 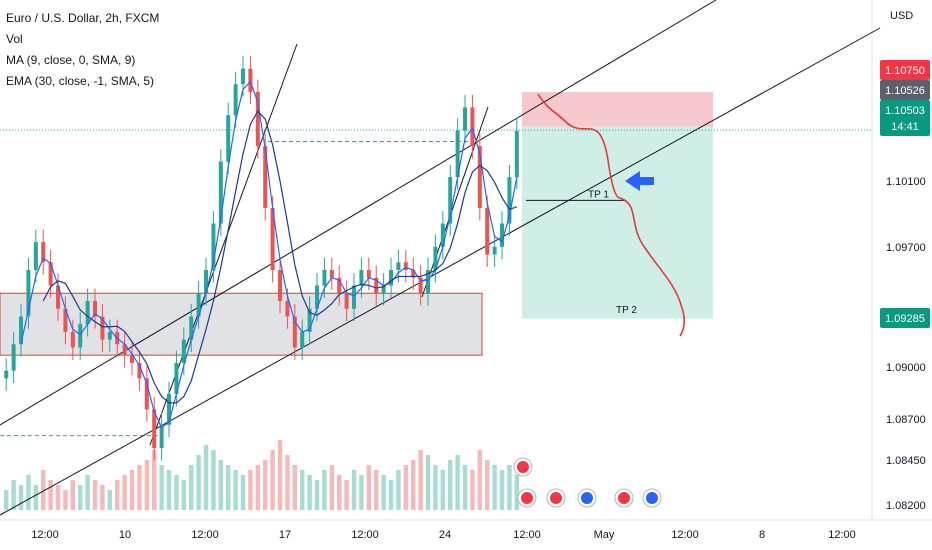 What do you see at coordinates (445, 535) in the screenshot?
I see `time-tick-label: 24` at bounding box center [445, 535].